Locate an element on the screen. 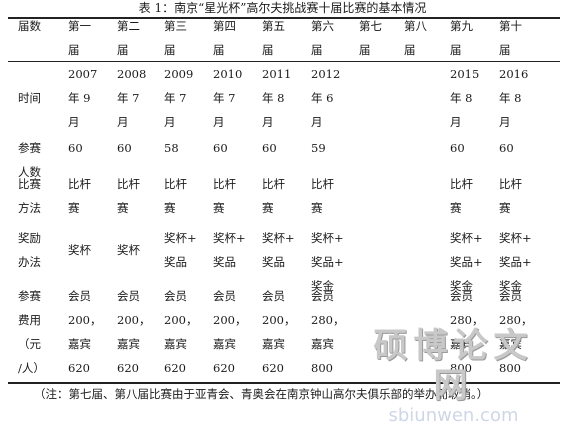  table-cell-time: 2016 年 8 月 is located at coordinates (514, 98).